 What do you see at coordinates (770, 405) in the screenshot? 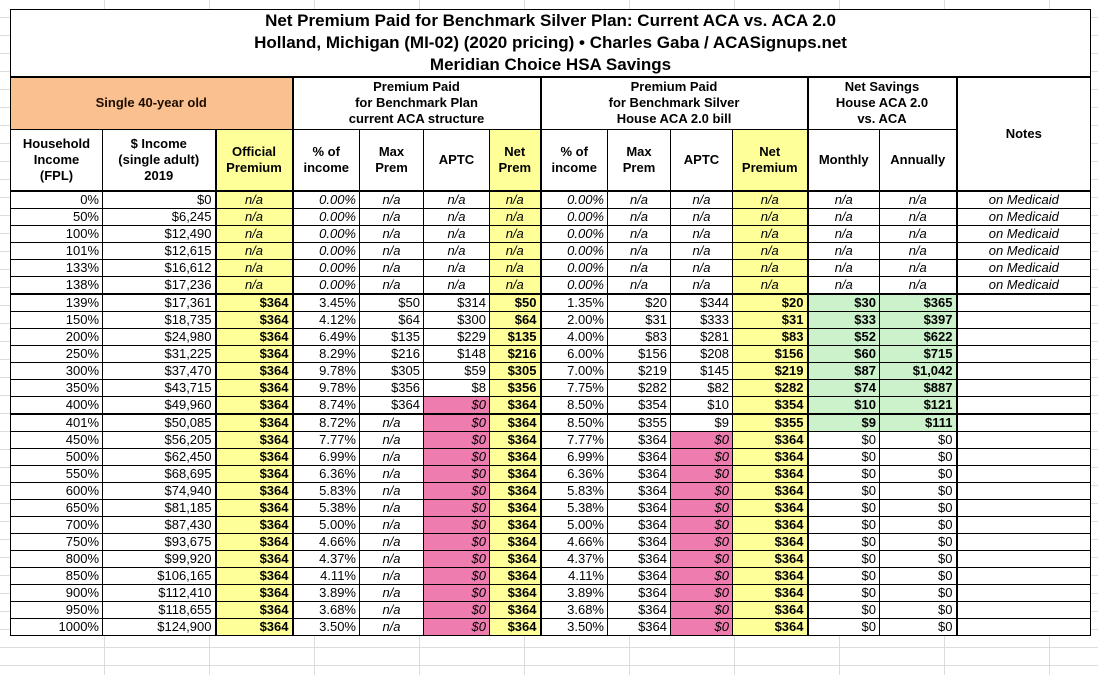
I see `cell-house_net: $354` at bounding box center [770, 405].